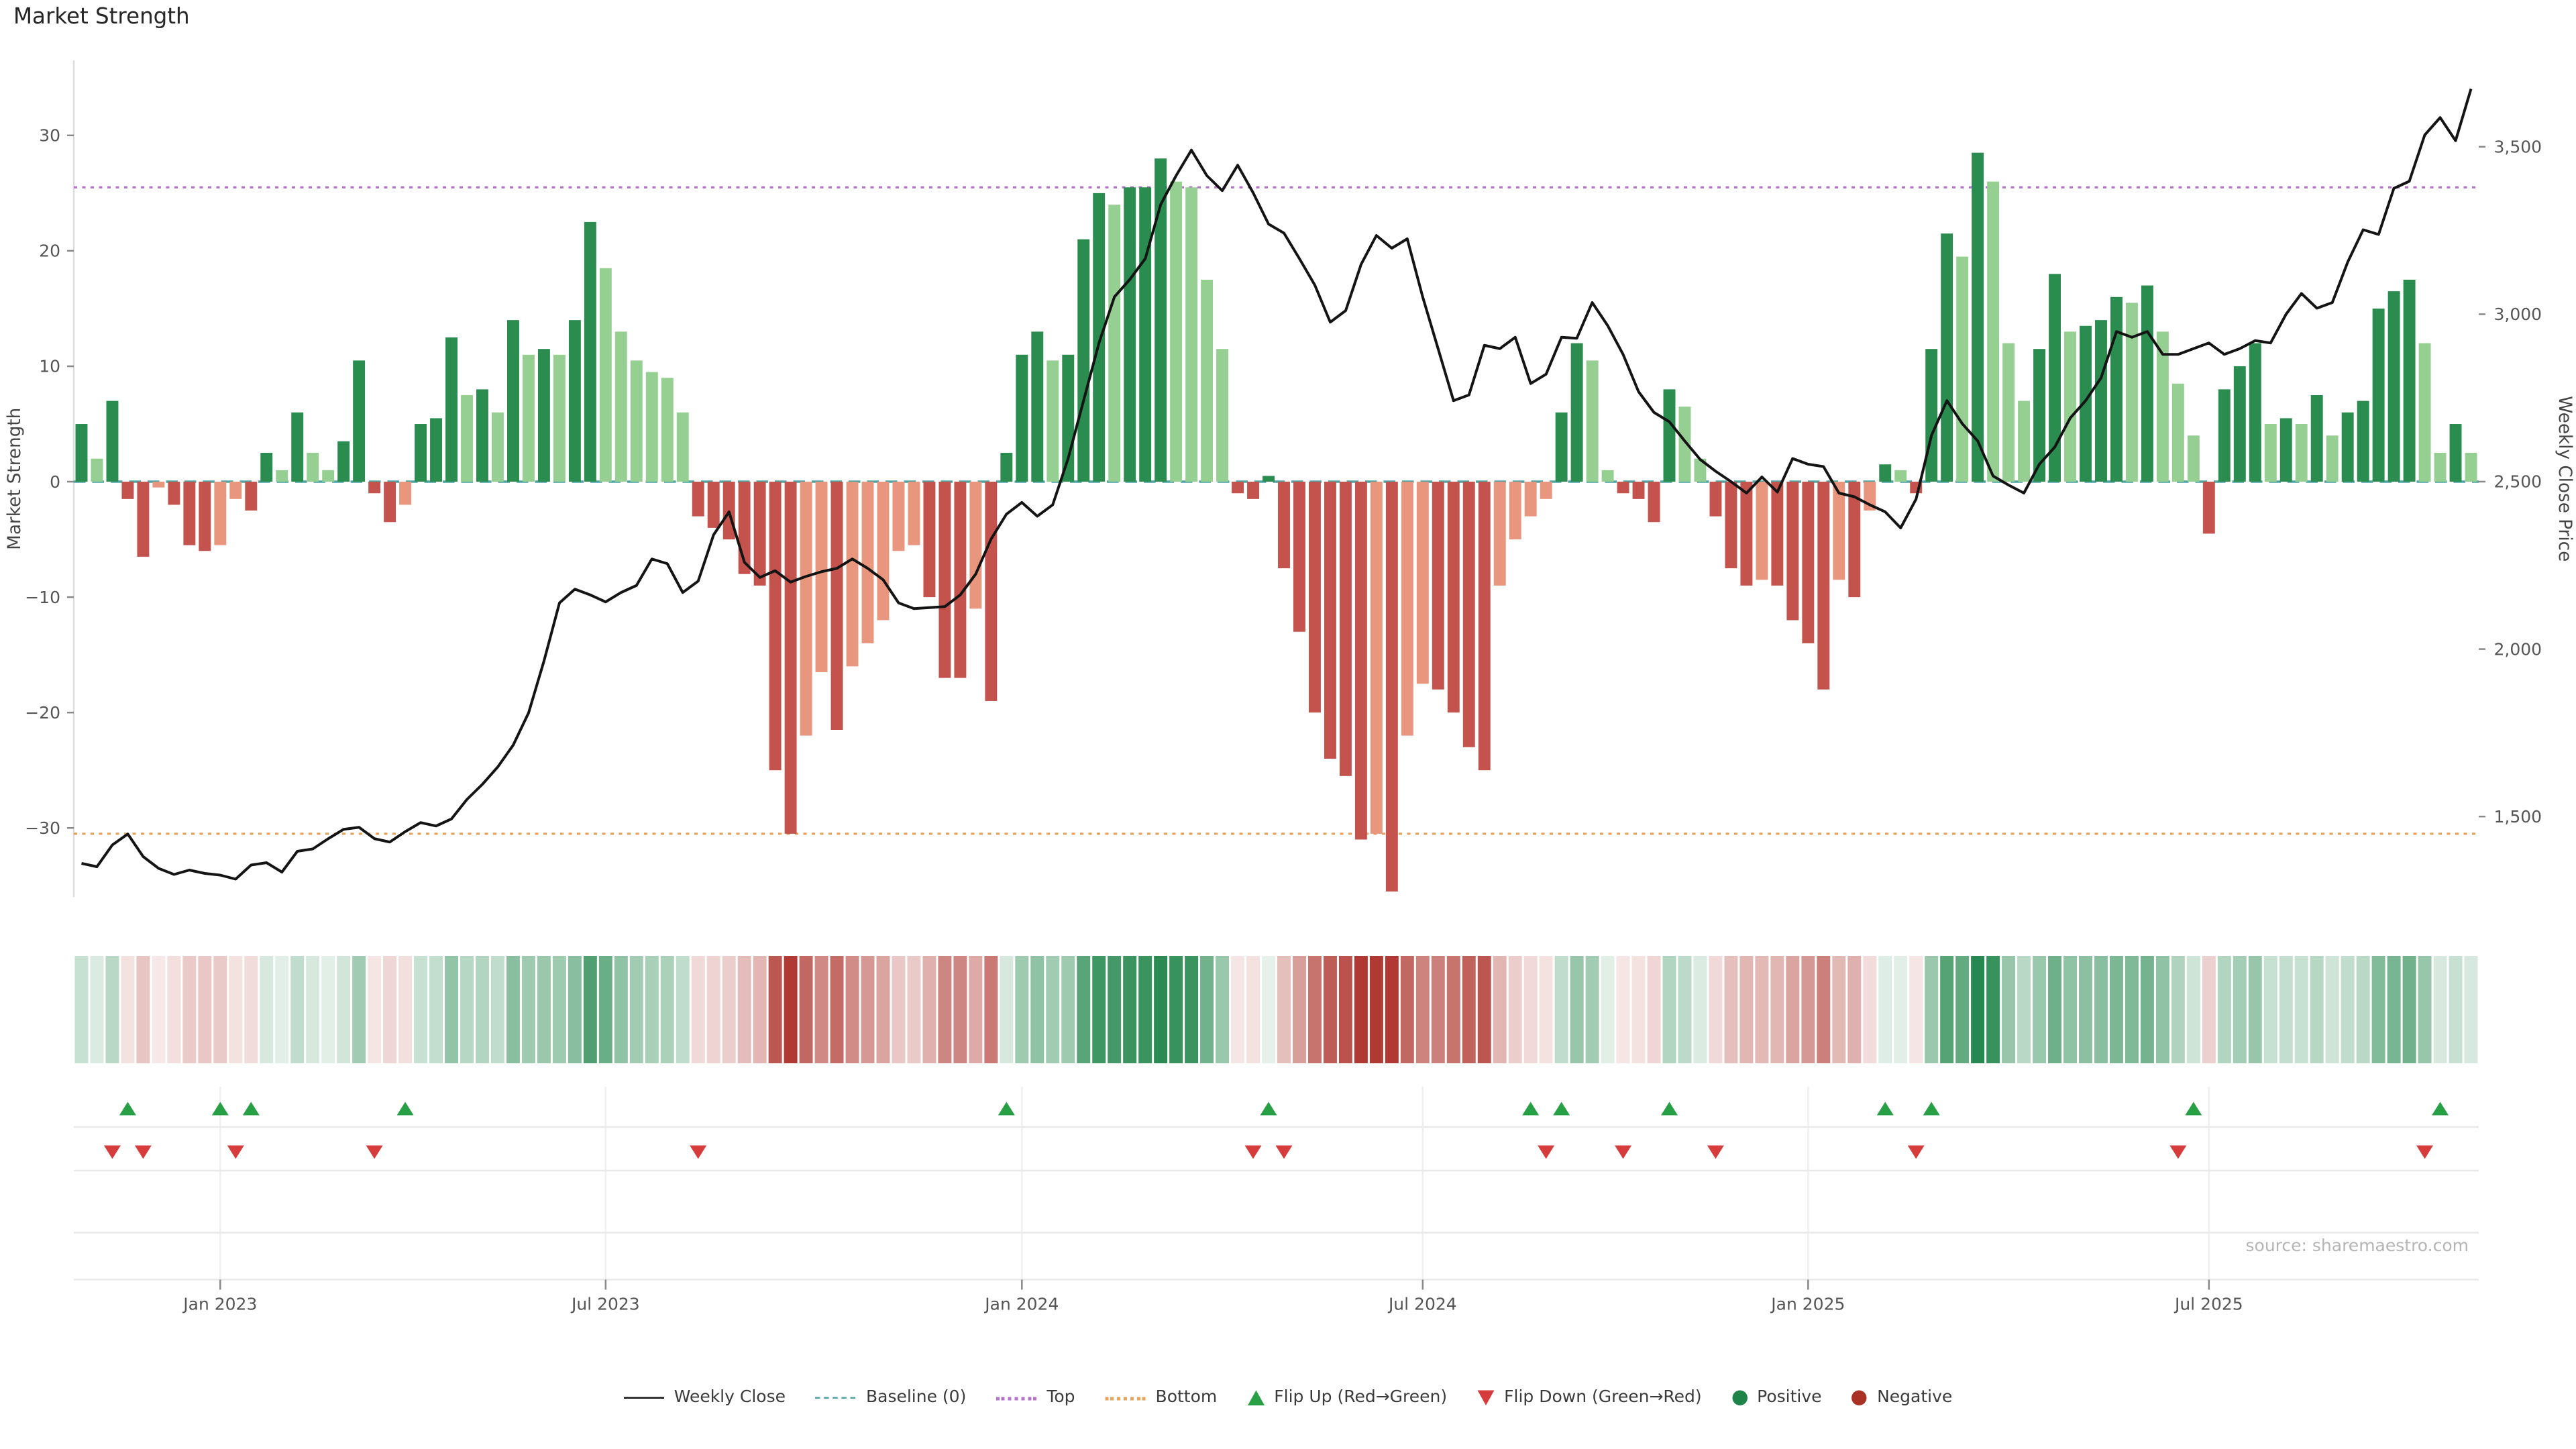 The width and height of the screenshot is (2576, 1449). What do you see at coordinates (2208, 1304) in the screenshot?
I see `x-tick-label: Jul 2025` at bounding box center [2208, 1304].